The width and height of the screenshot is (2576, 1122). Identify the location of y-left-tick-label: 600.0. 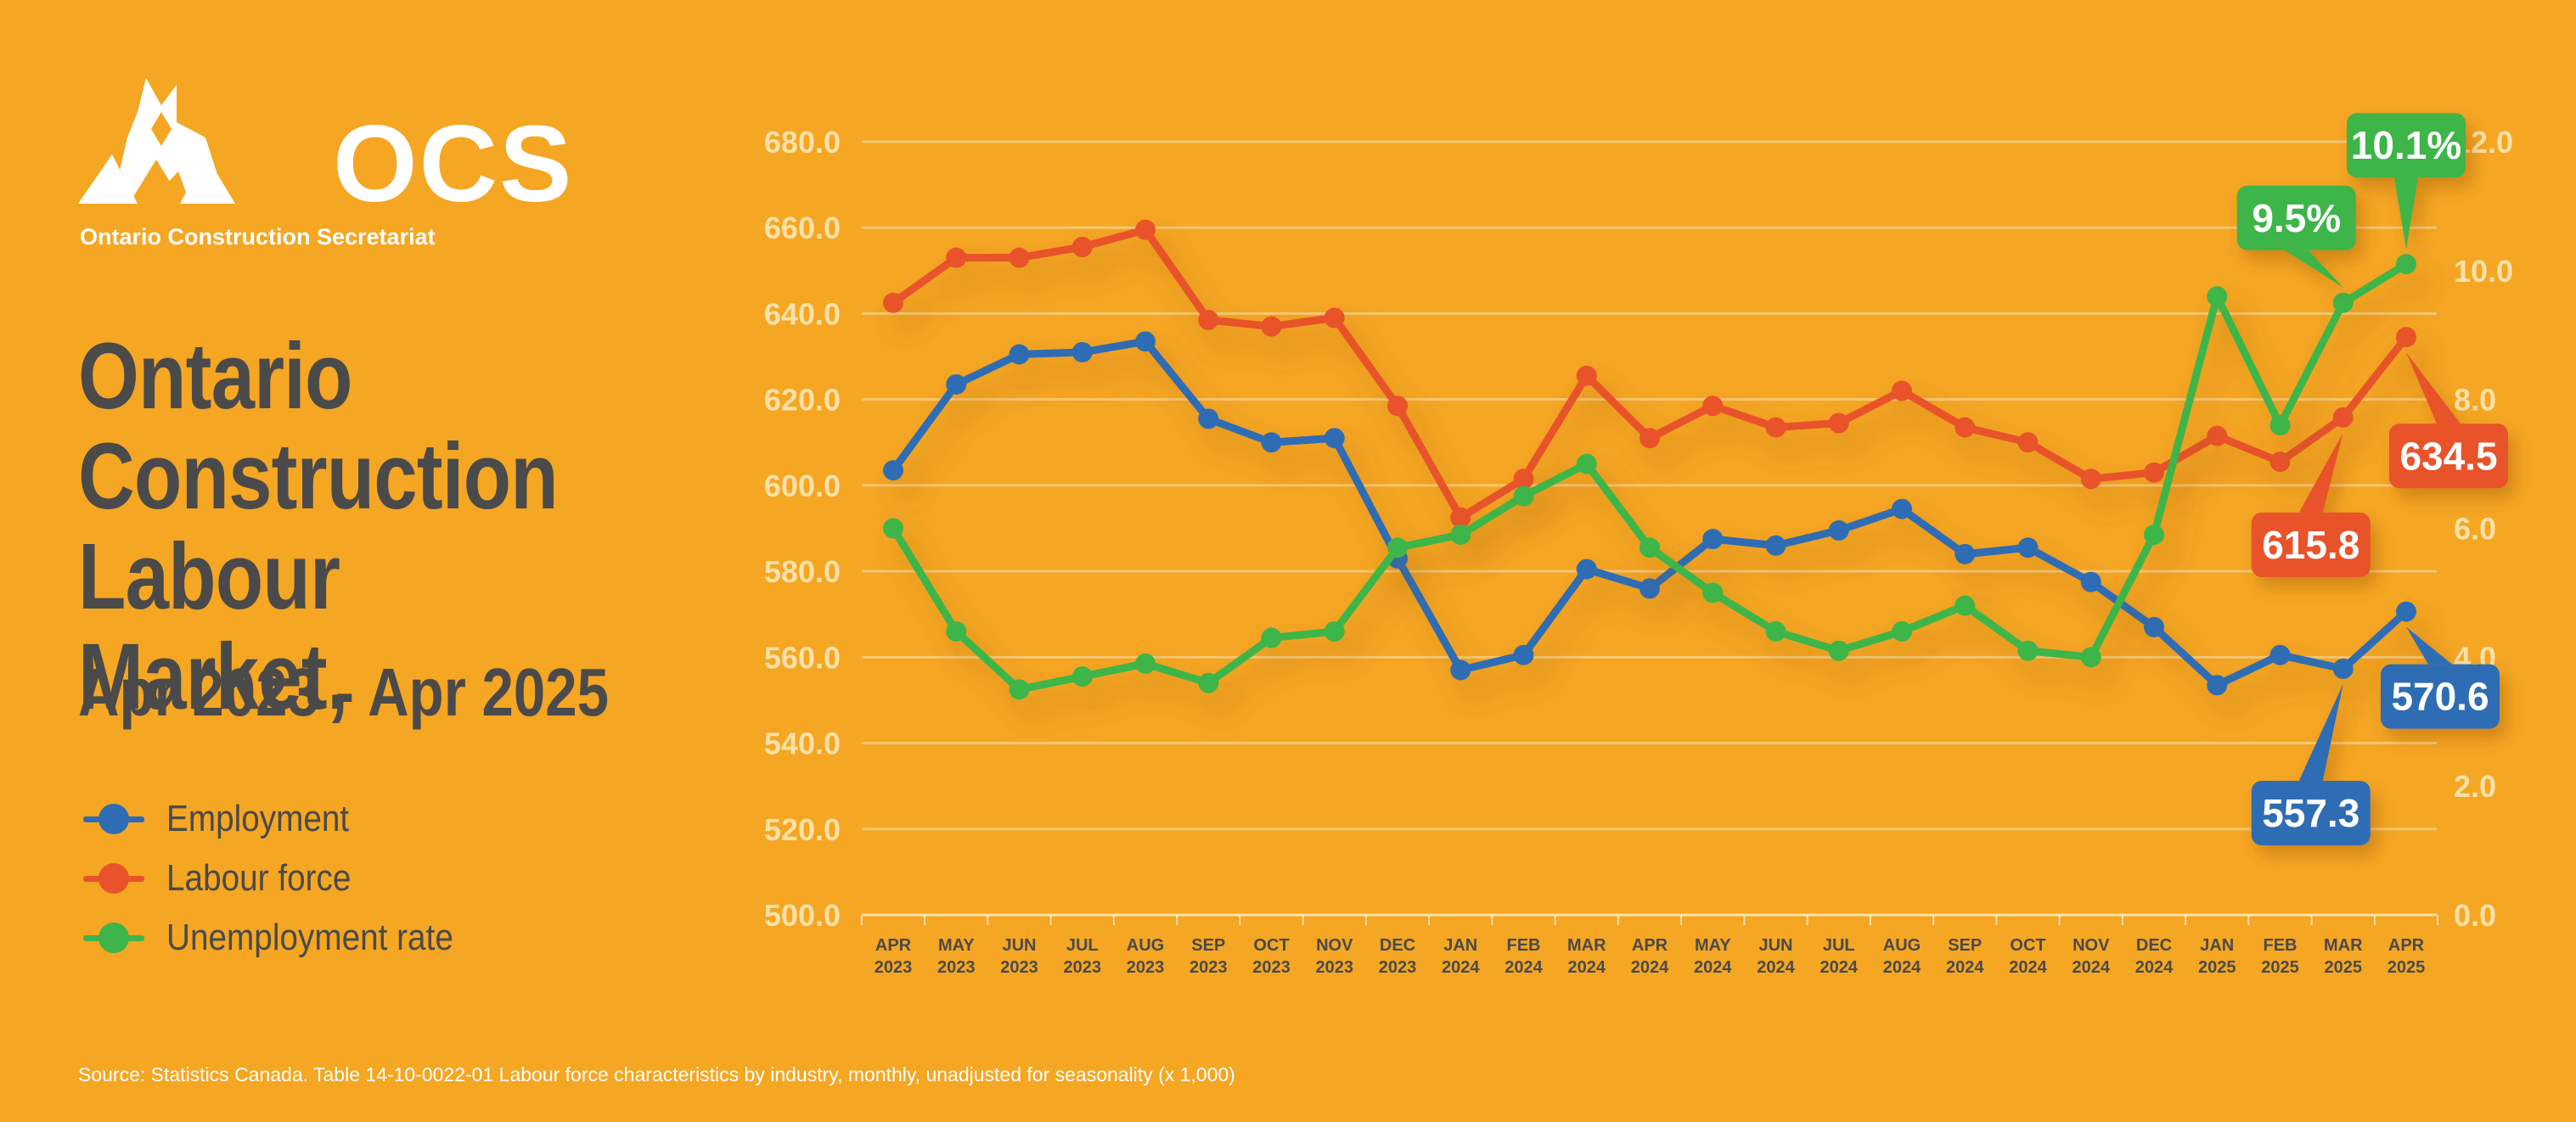
(802, 485).